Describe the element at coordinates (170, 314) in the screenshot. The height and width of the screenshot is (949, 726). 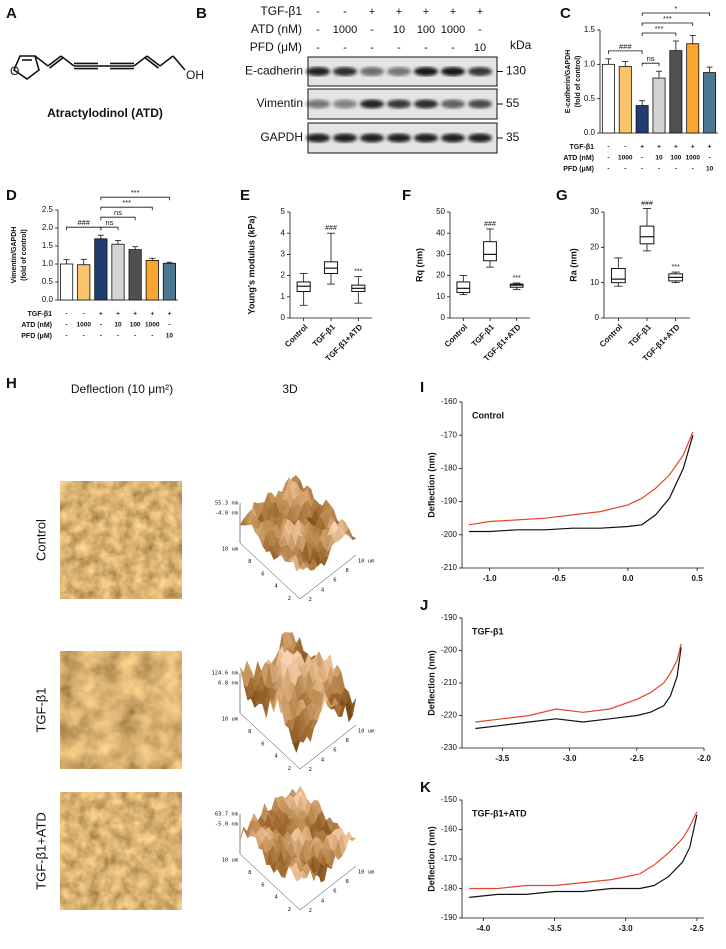
I see `treatment-value: +` at that location.